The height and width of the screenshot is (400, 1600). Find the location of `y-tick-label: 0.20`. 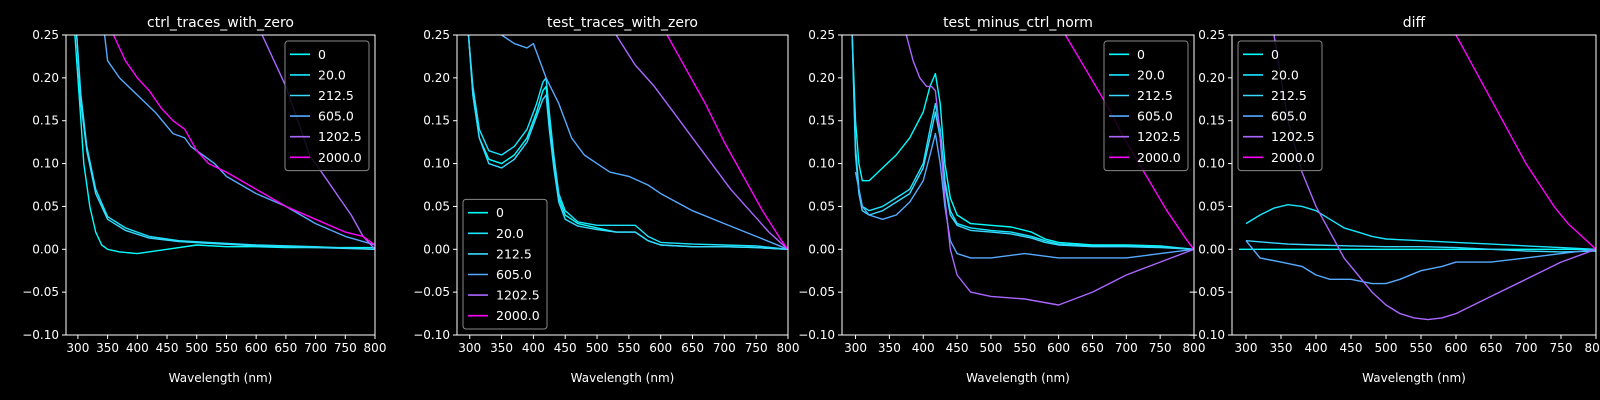

y-tick-label: 0.20 is located at coordinates (1211, 78).